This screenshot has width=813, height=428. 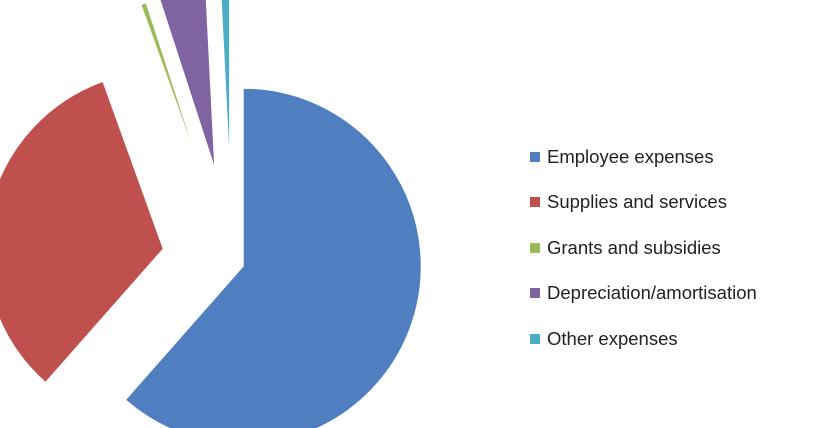 I want to click on legend-item-other-expenses: Other expenses, so click(x=643, y=338).